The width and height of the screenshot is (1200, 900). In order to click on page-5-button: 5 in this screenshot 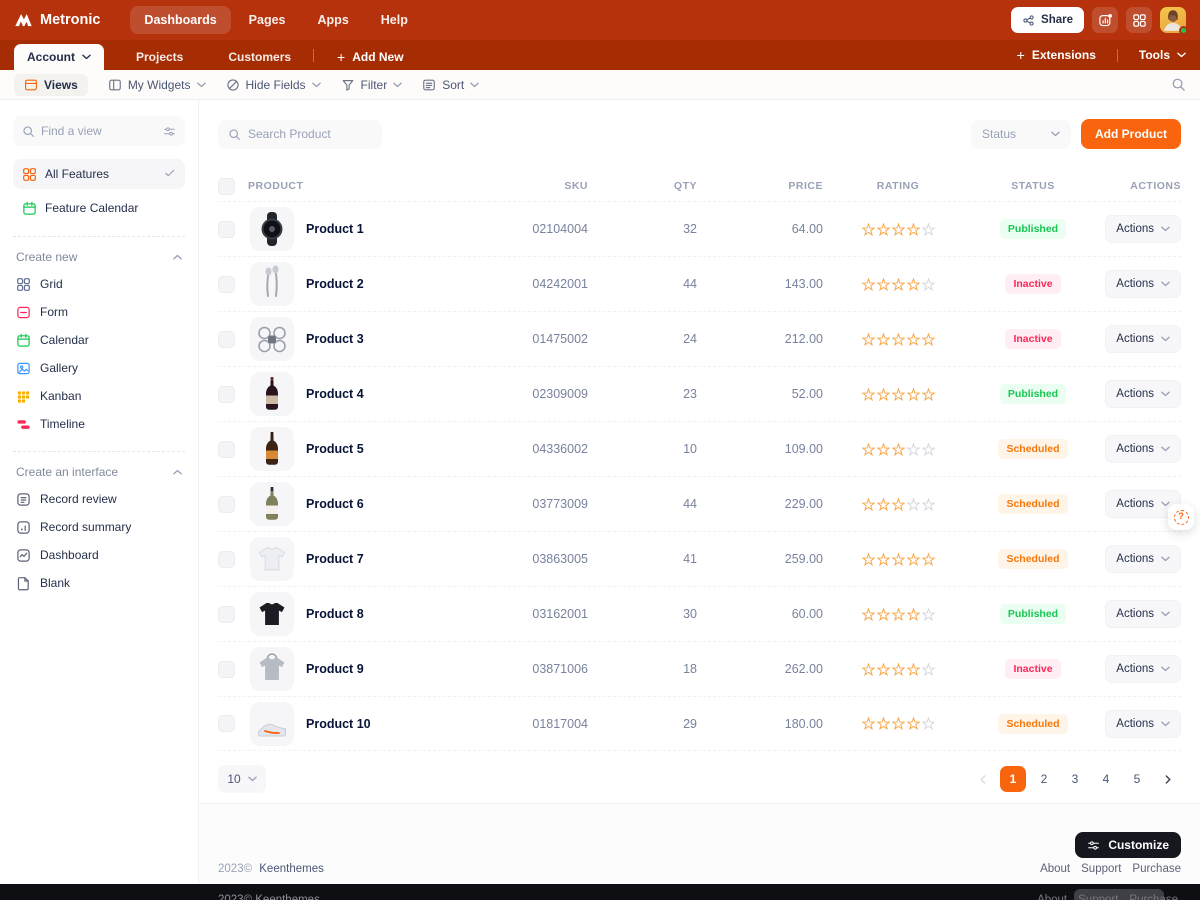, I will do `click(1137, 779)`.